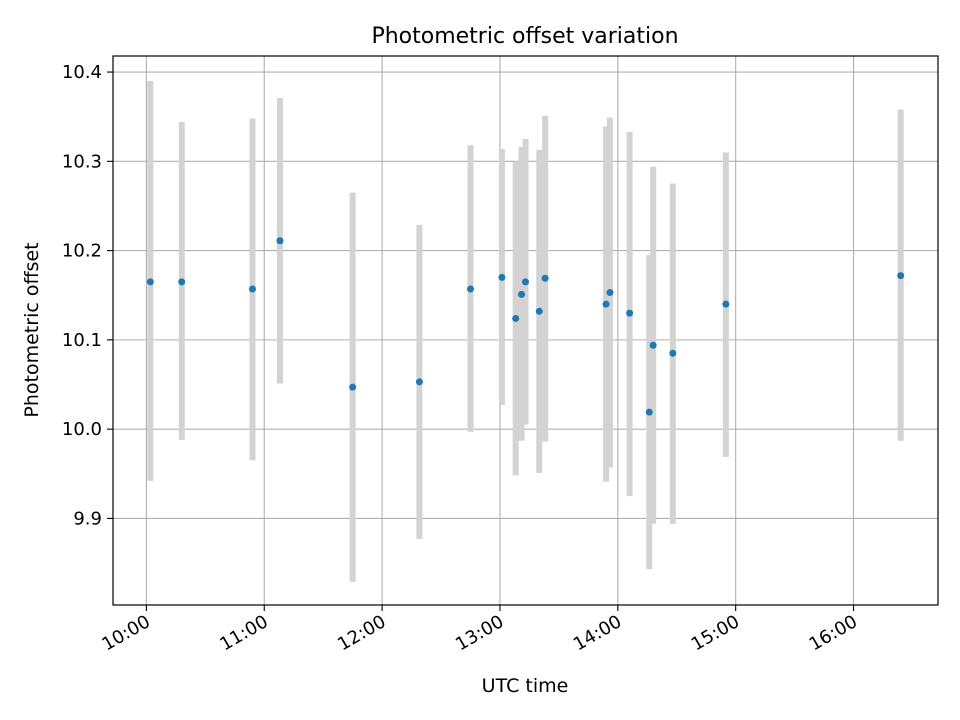 The width and height of the screenshot is (960, 720). Describe the element at coordinates (87, 518) in the screenshot. I see `y-tick-label: 9.9` at that location.